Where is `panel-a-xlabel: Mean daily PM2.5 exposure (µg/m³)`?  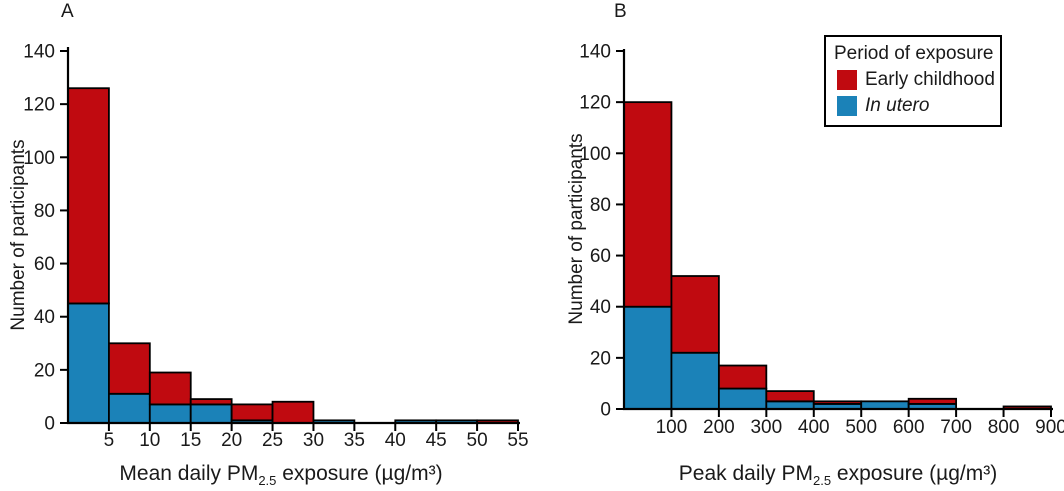
panel-a-xlabel: Mean daily PM2.5 exposure (µg/m³) is located at coordinates (281, 475).